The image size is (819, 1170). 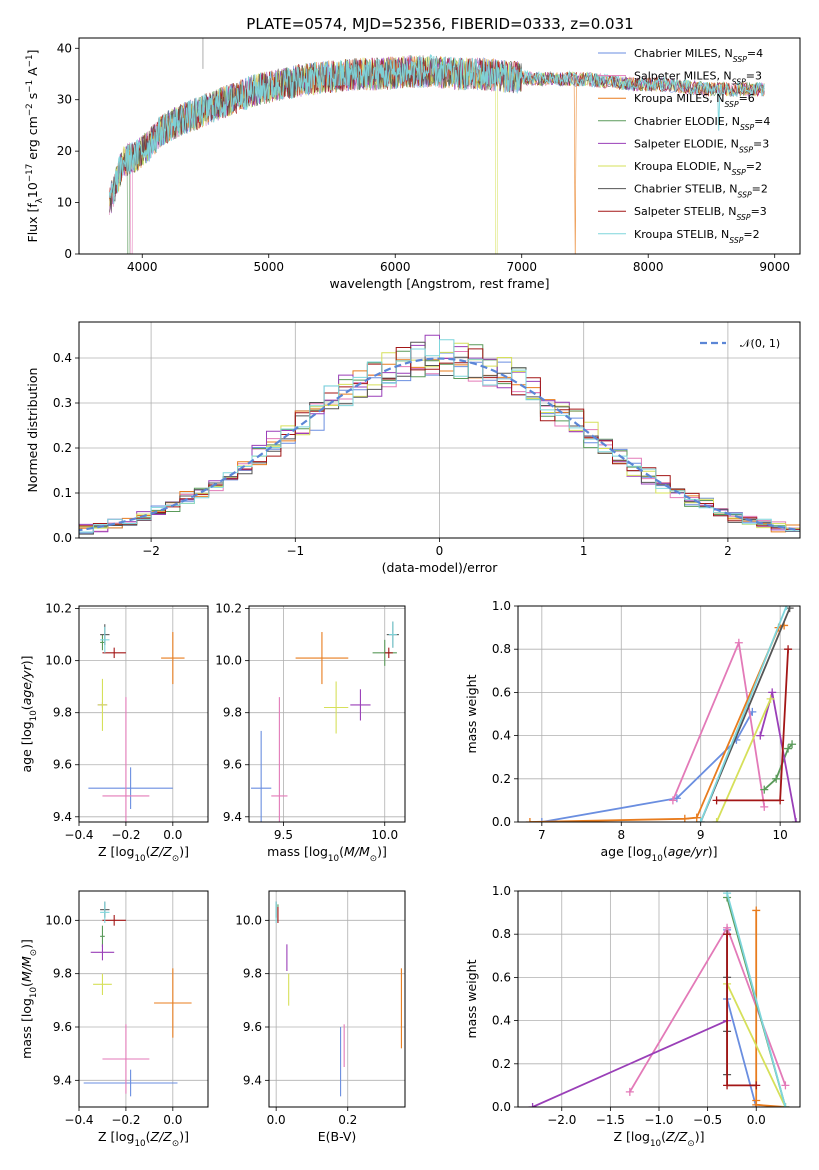 What do you see at coordinates (143, 999) in the screenshot?
I see `plot-area-mass-vs-Z` at bounding box center [143, 999].